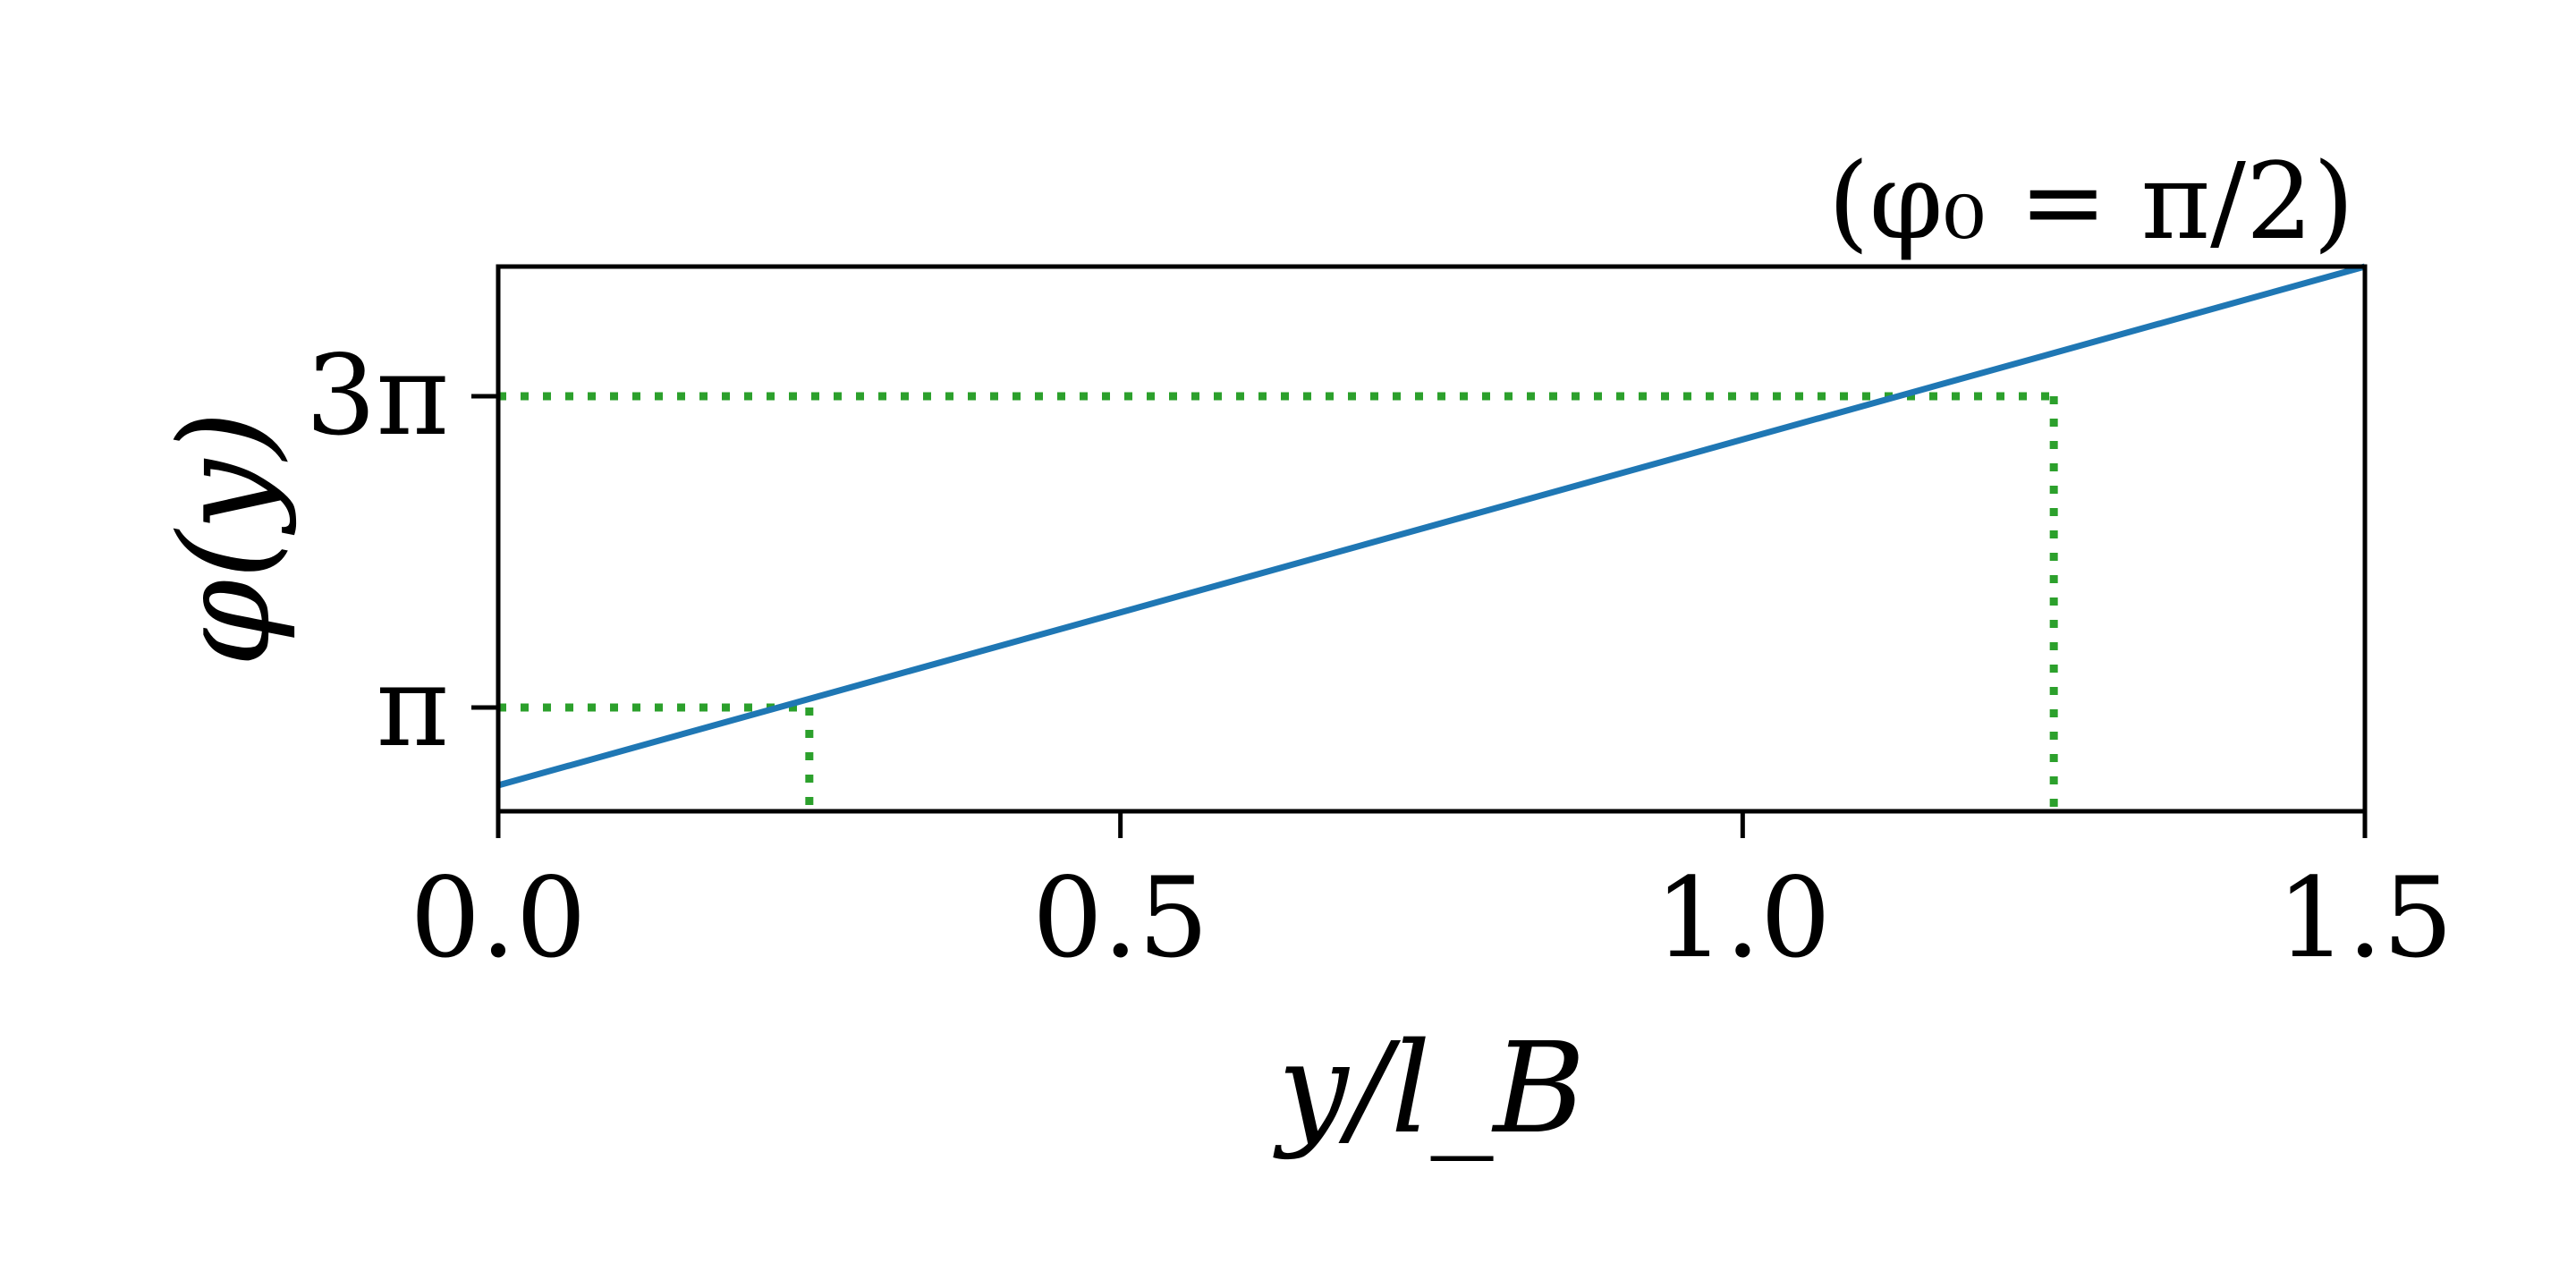  Describe the element at coordinates (2091, 201) in the screenshot. I see `parameter-annotation: (φ₀ = π/2)` at that location.